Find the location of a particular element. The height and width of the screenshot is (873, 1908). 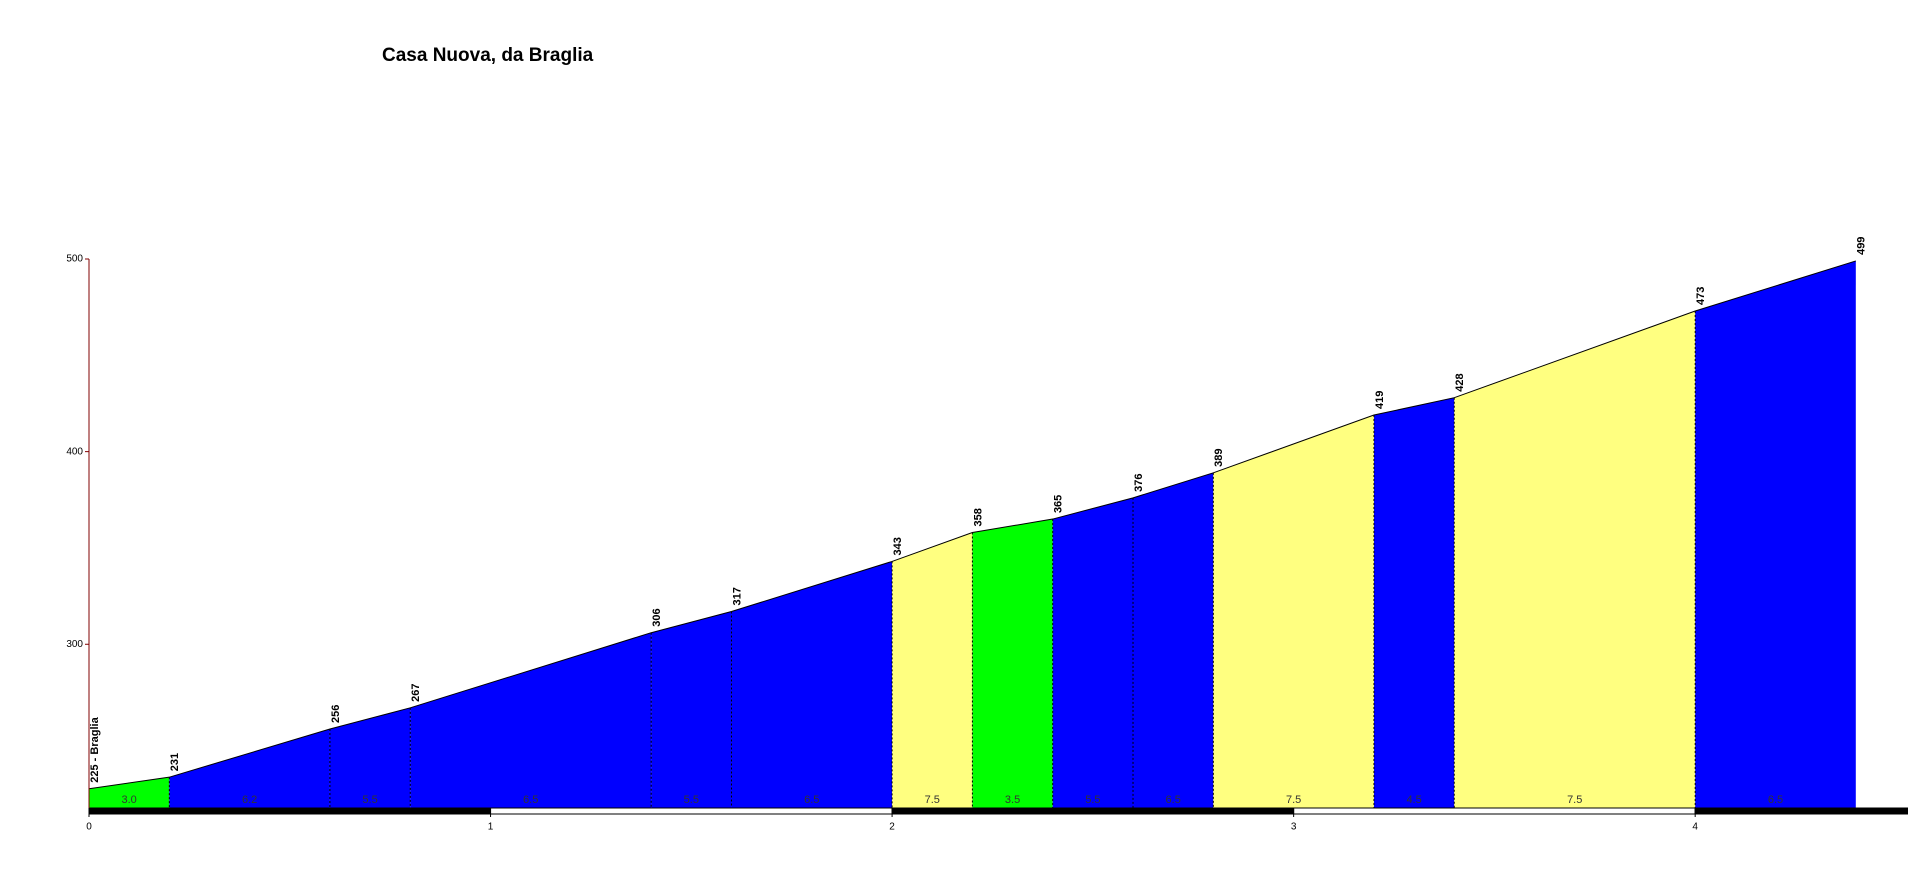

grade-label: 4.5 is located at coordinates (1413, 800).